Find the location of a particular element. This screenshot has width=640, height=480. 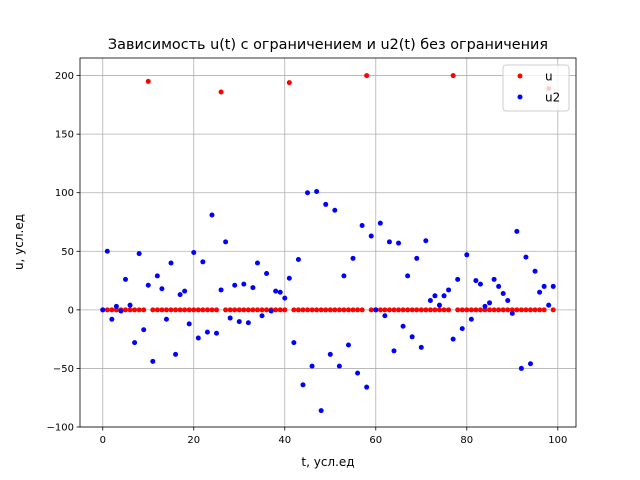

x-tick-label: 40 is located at coordinates (284, 440).